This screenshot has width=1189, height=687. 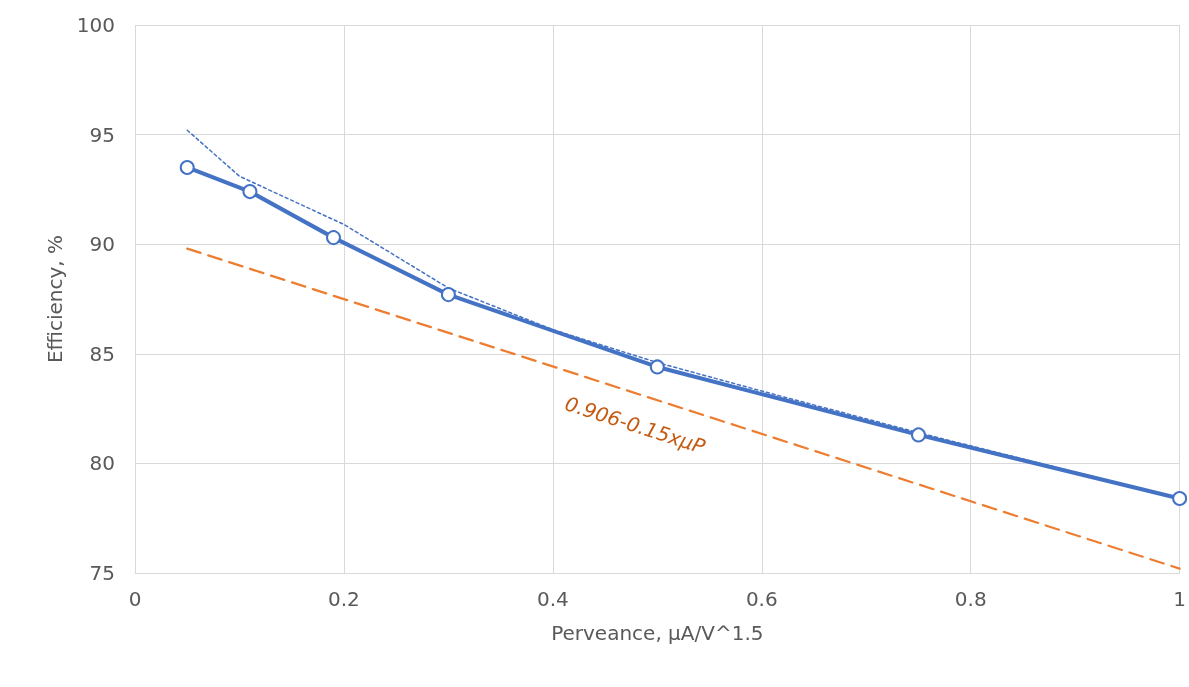 I want to click on x-tick-label: 0, so click(x=135, y=599).